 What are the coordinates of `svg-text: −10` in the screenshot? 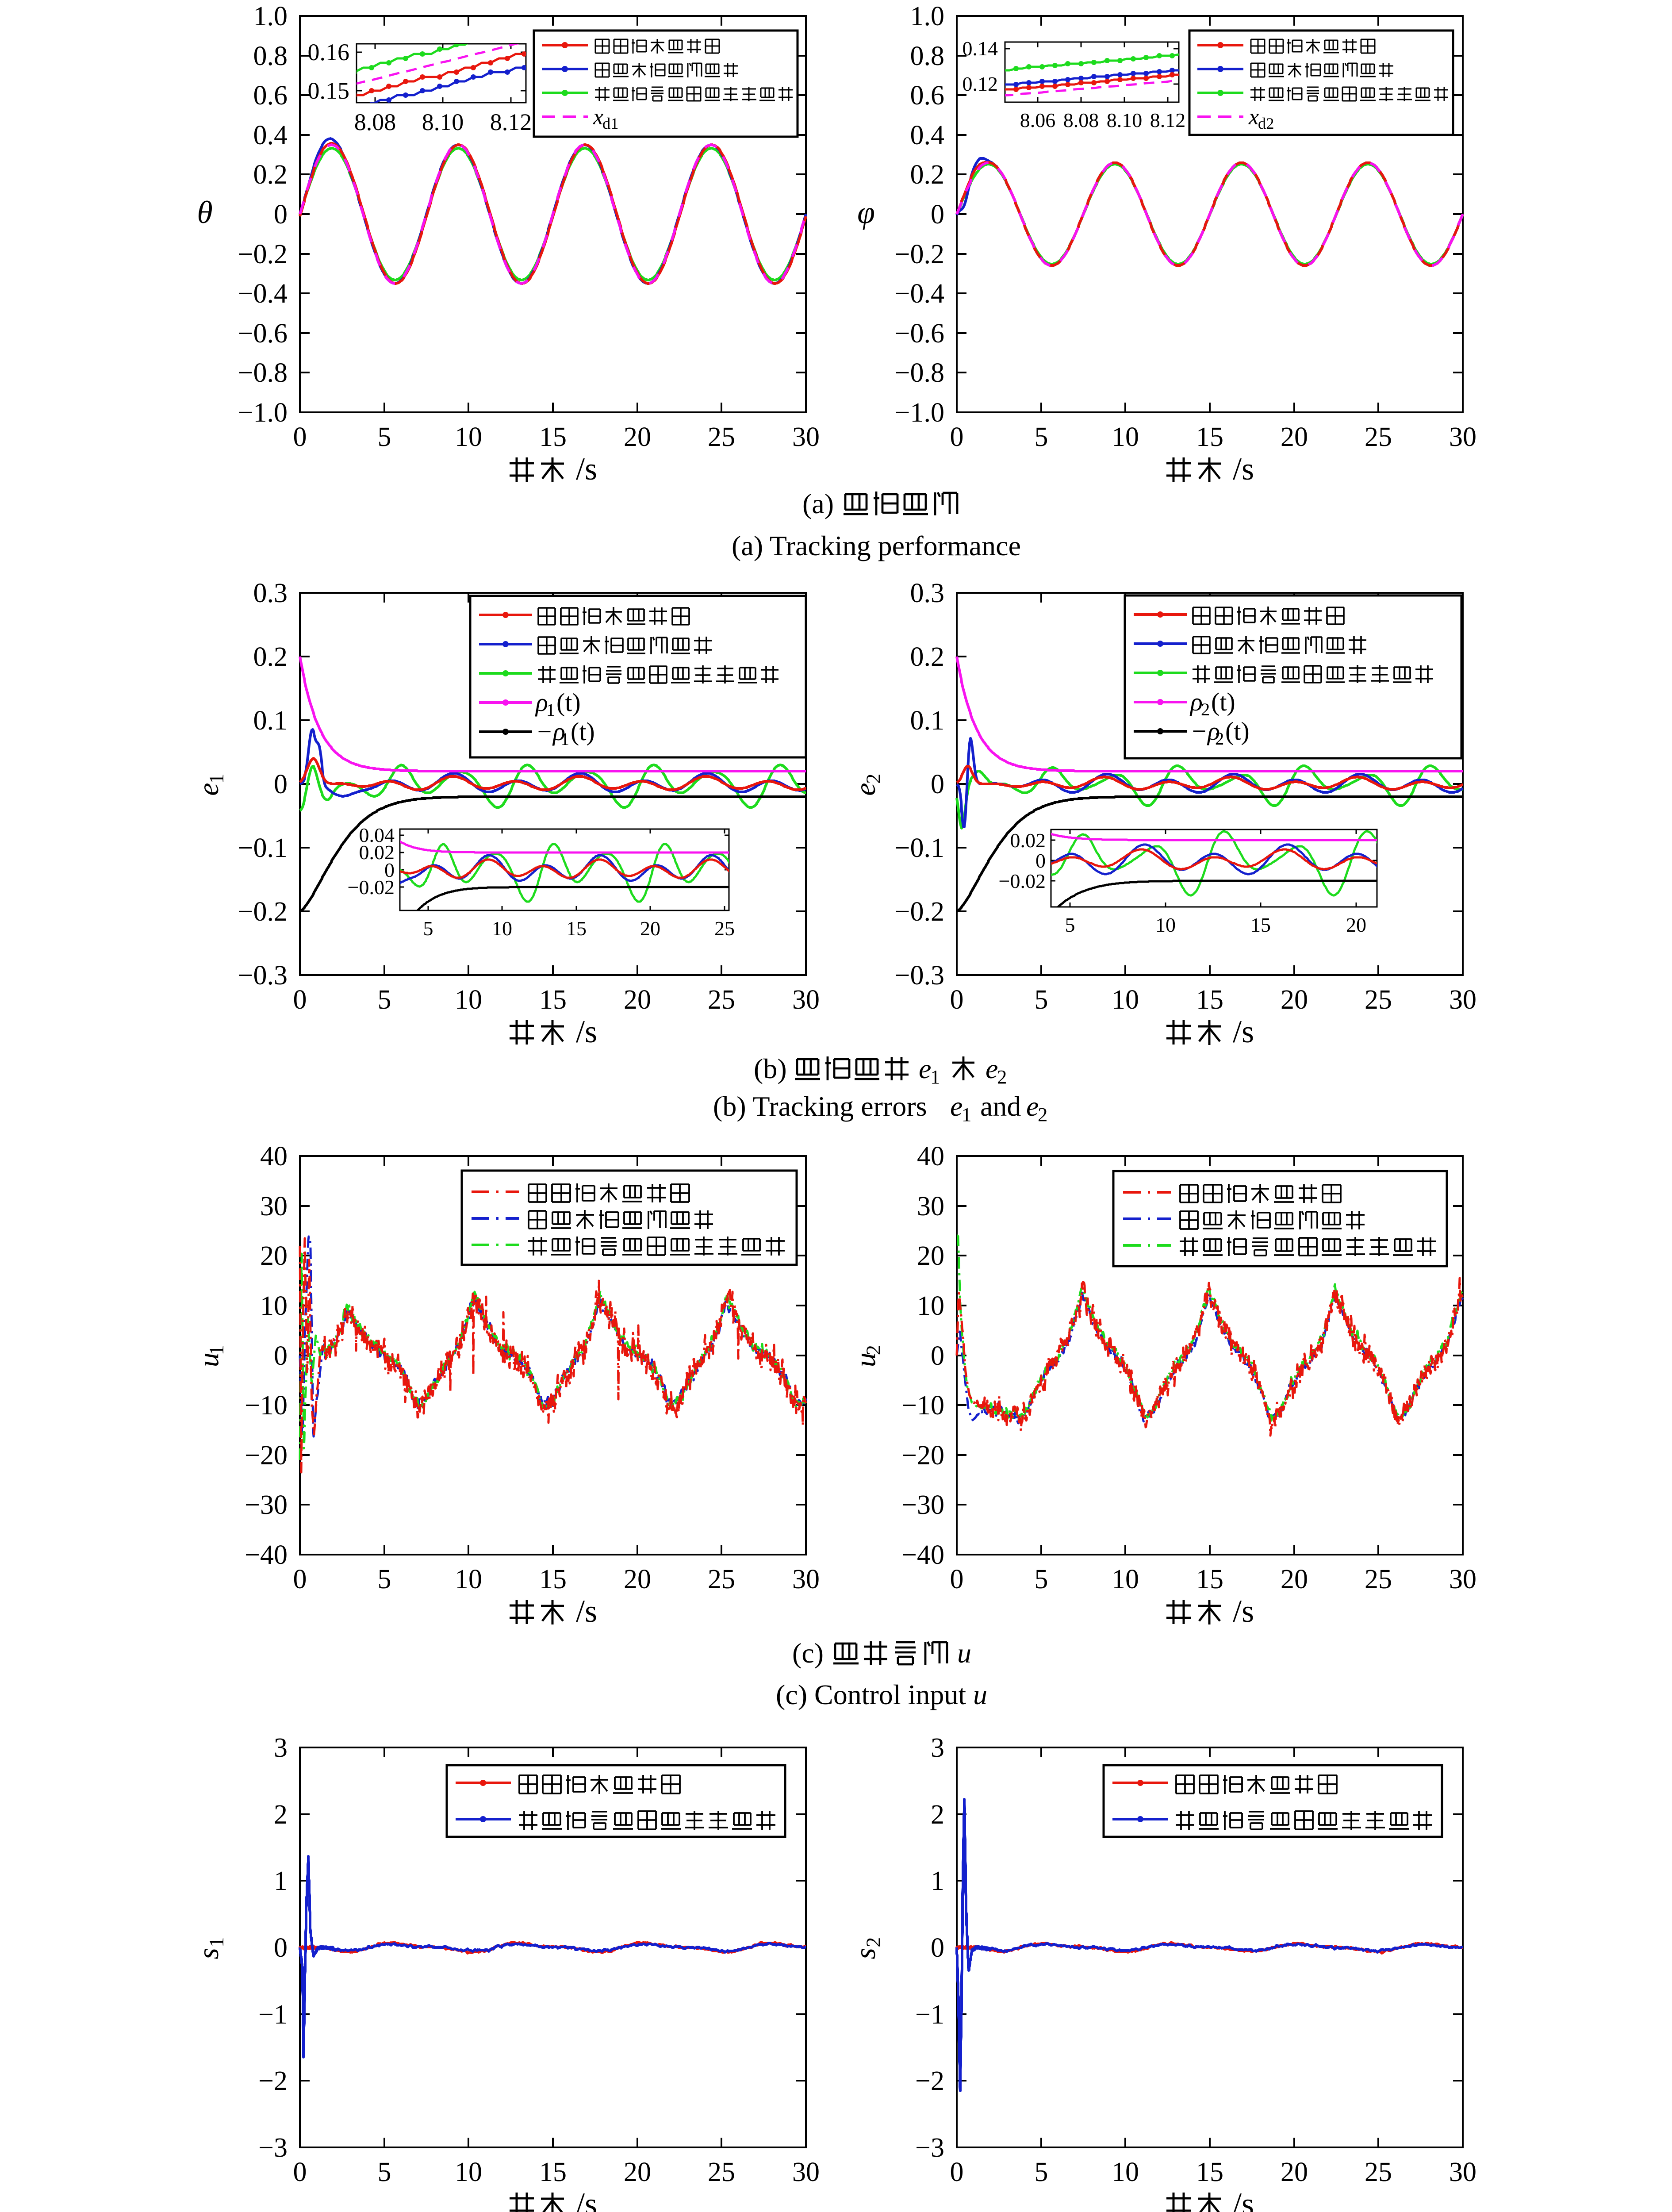 It's located at (266, 1406).